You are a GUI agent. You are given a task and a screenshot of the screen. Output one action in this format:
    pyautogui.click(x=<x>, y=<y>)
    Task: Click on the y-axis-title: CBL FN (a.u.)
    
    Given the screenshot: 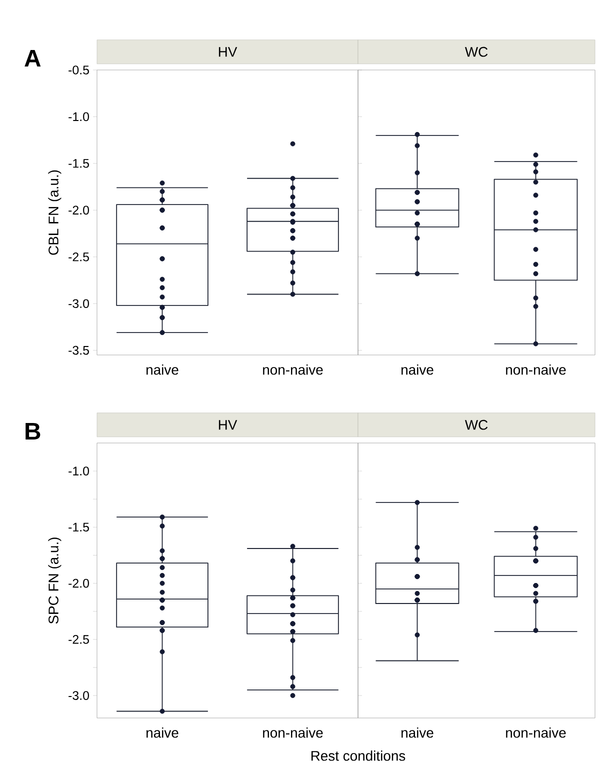 What is the action you would take?
    pyautogui.click(x=55, y=212)
    